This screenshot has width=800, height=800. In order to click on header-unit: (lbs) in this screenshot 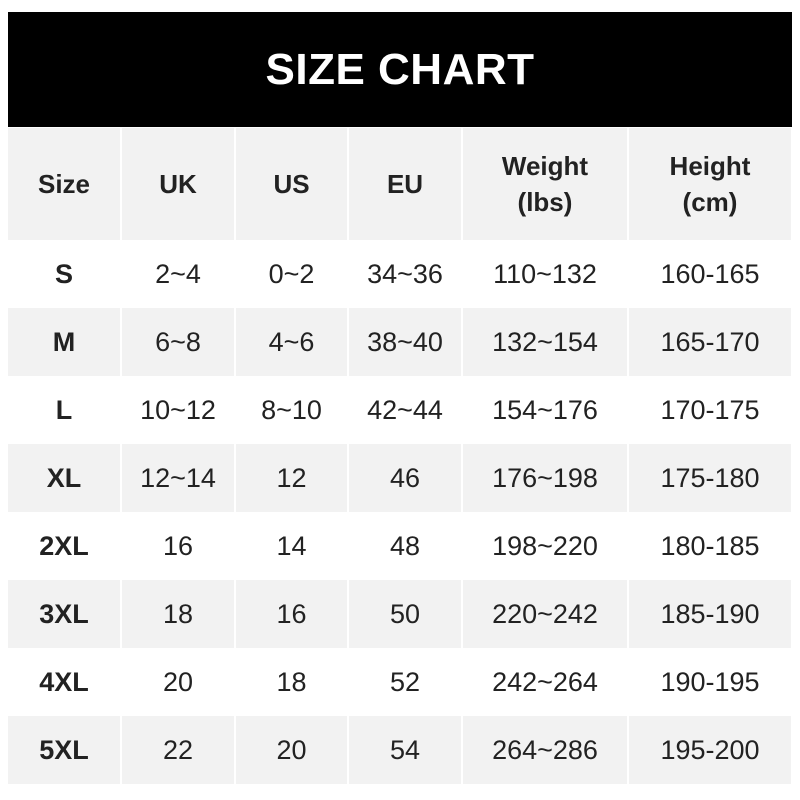, I will do `click(545, 202)`.